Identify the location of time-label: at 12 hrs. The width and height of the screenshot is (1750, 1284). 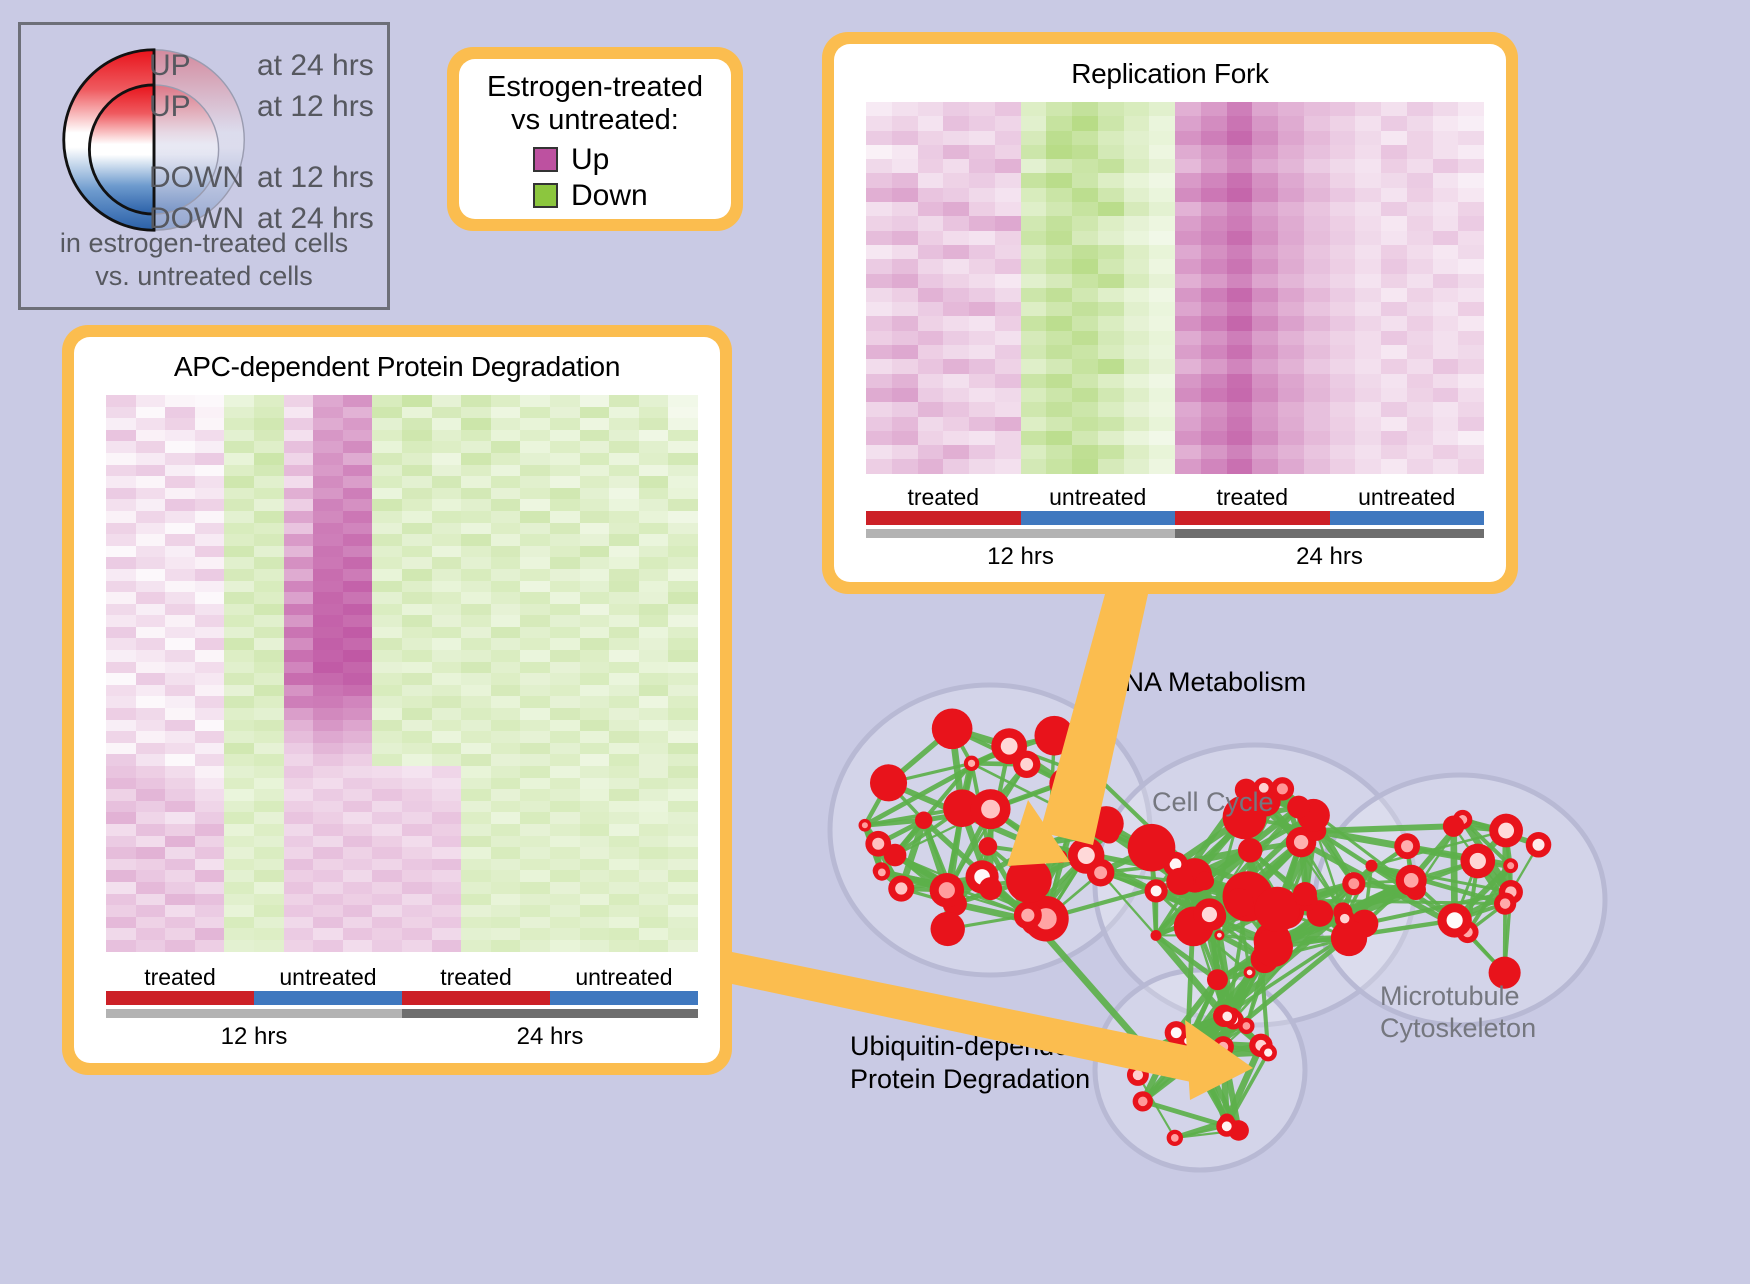
(315, 107).